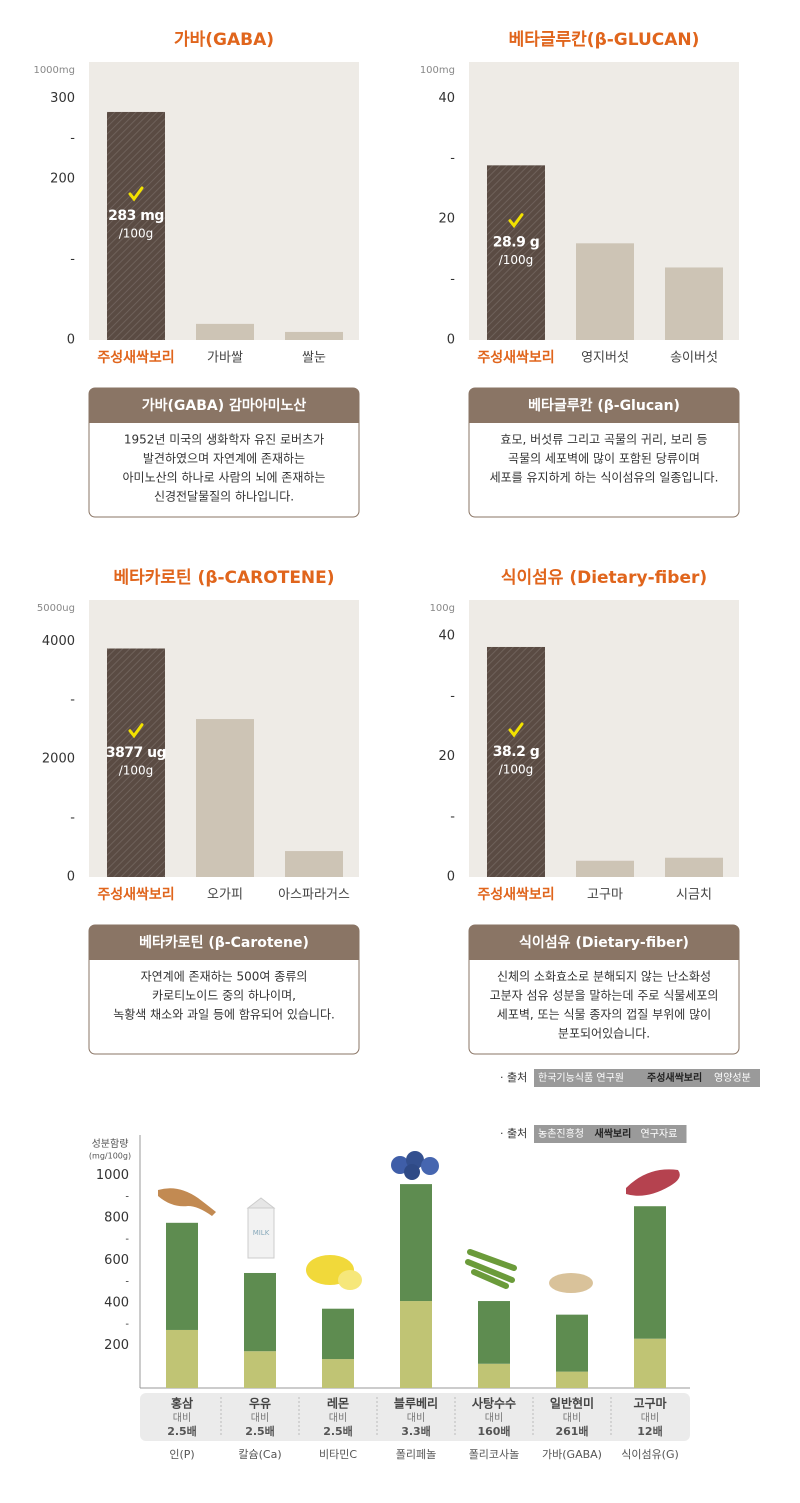 The height and width of the screenshot is (1503, 800). I want to click on y-tick-label: 200, so click(116, 1345).